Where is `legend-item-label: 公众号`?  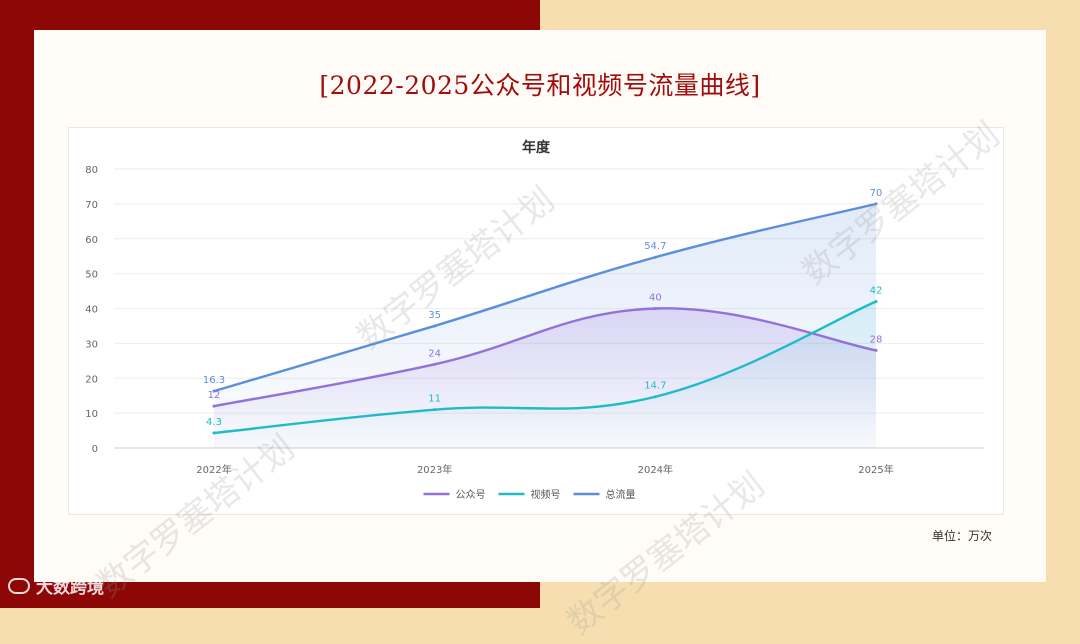
legend-item-label: 公众号 is located at coordinates (471, 495).